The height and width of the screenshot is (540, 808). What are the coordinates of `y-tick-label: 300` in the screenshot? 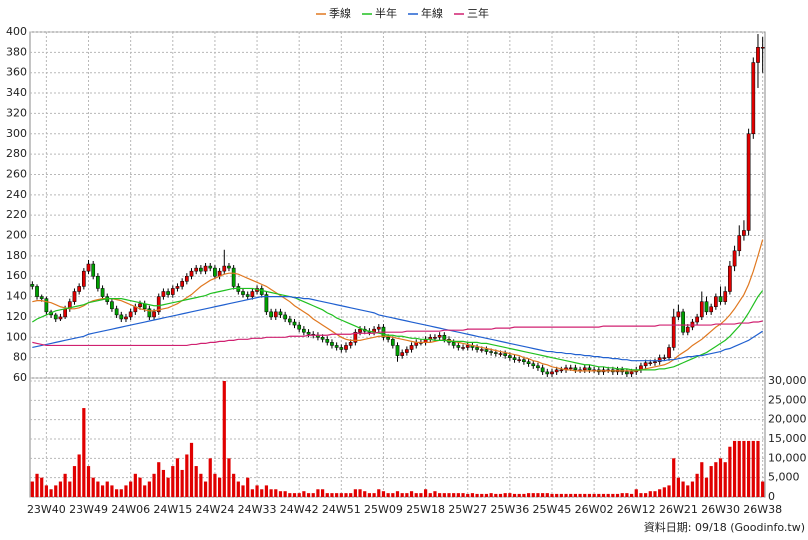 It's located at (16, 133).